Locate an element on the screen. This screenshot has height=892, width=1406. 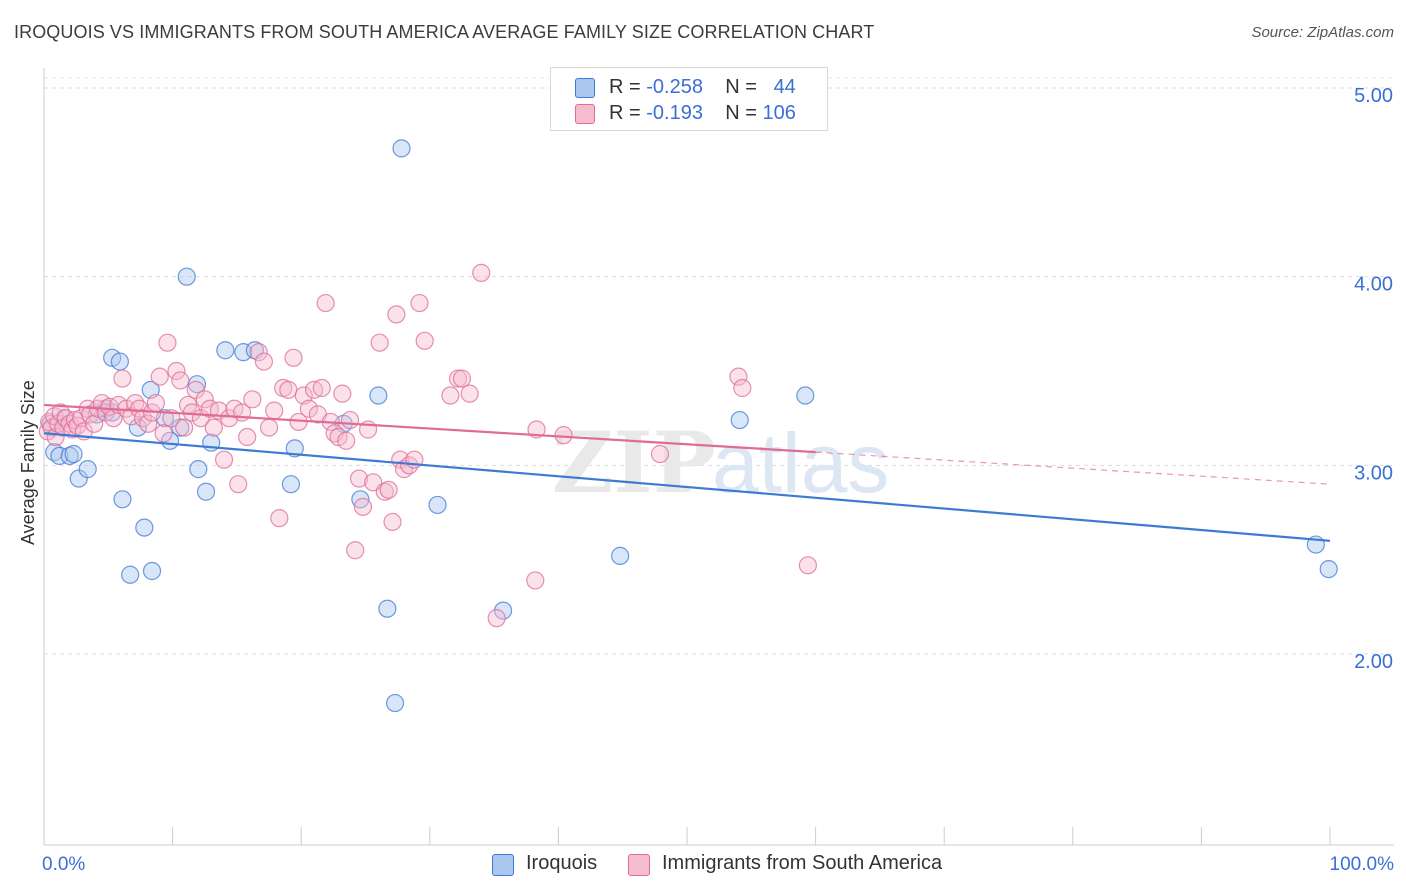
iroquois-trend-line is located at coordinates (687, 487).